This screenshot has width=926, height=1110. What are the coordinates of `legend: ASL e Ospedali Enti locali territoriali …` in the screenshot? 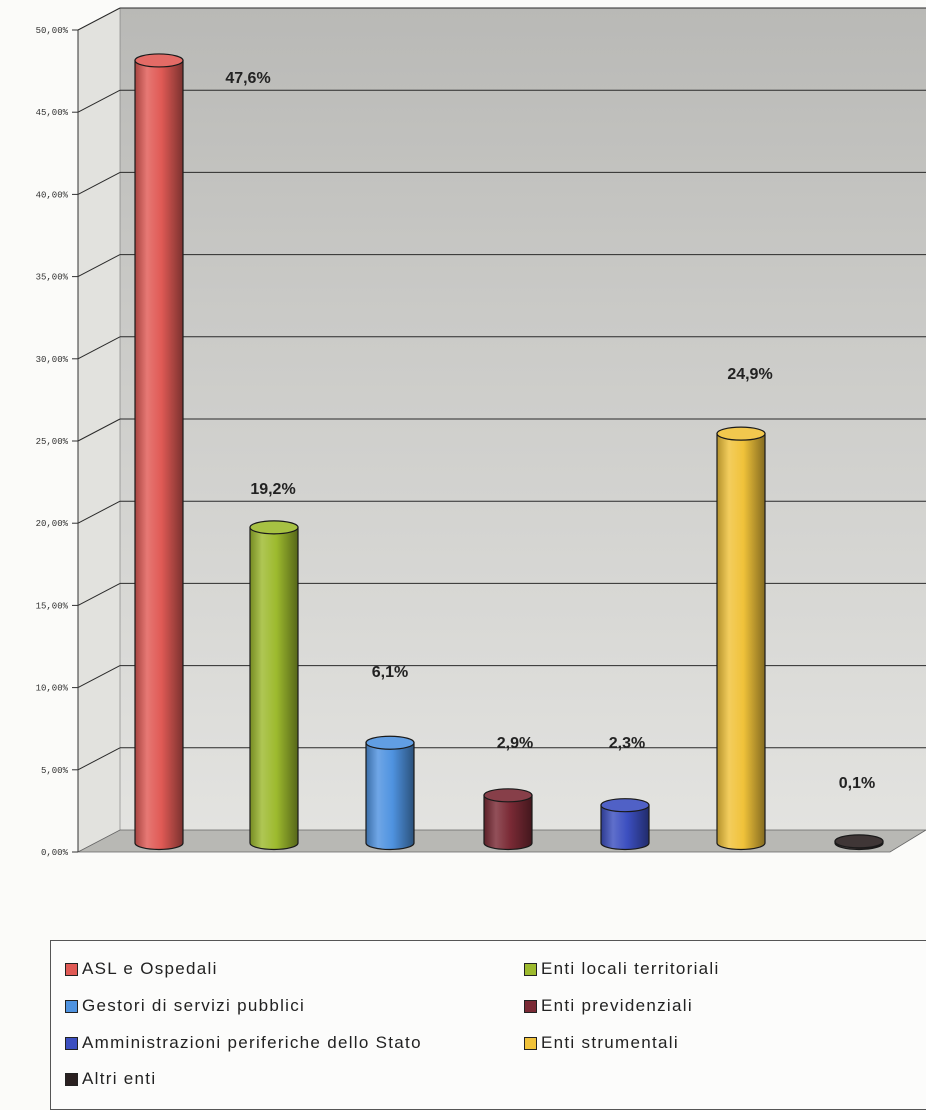 It's located at (488, 1025).